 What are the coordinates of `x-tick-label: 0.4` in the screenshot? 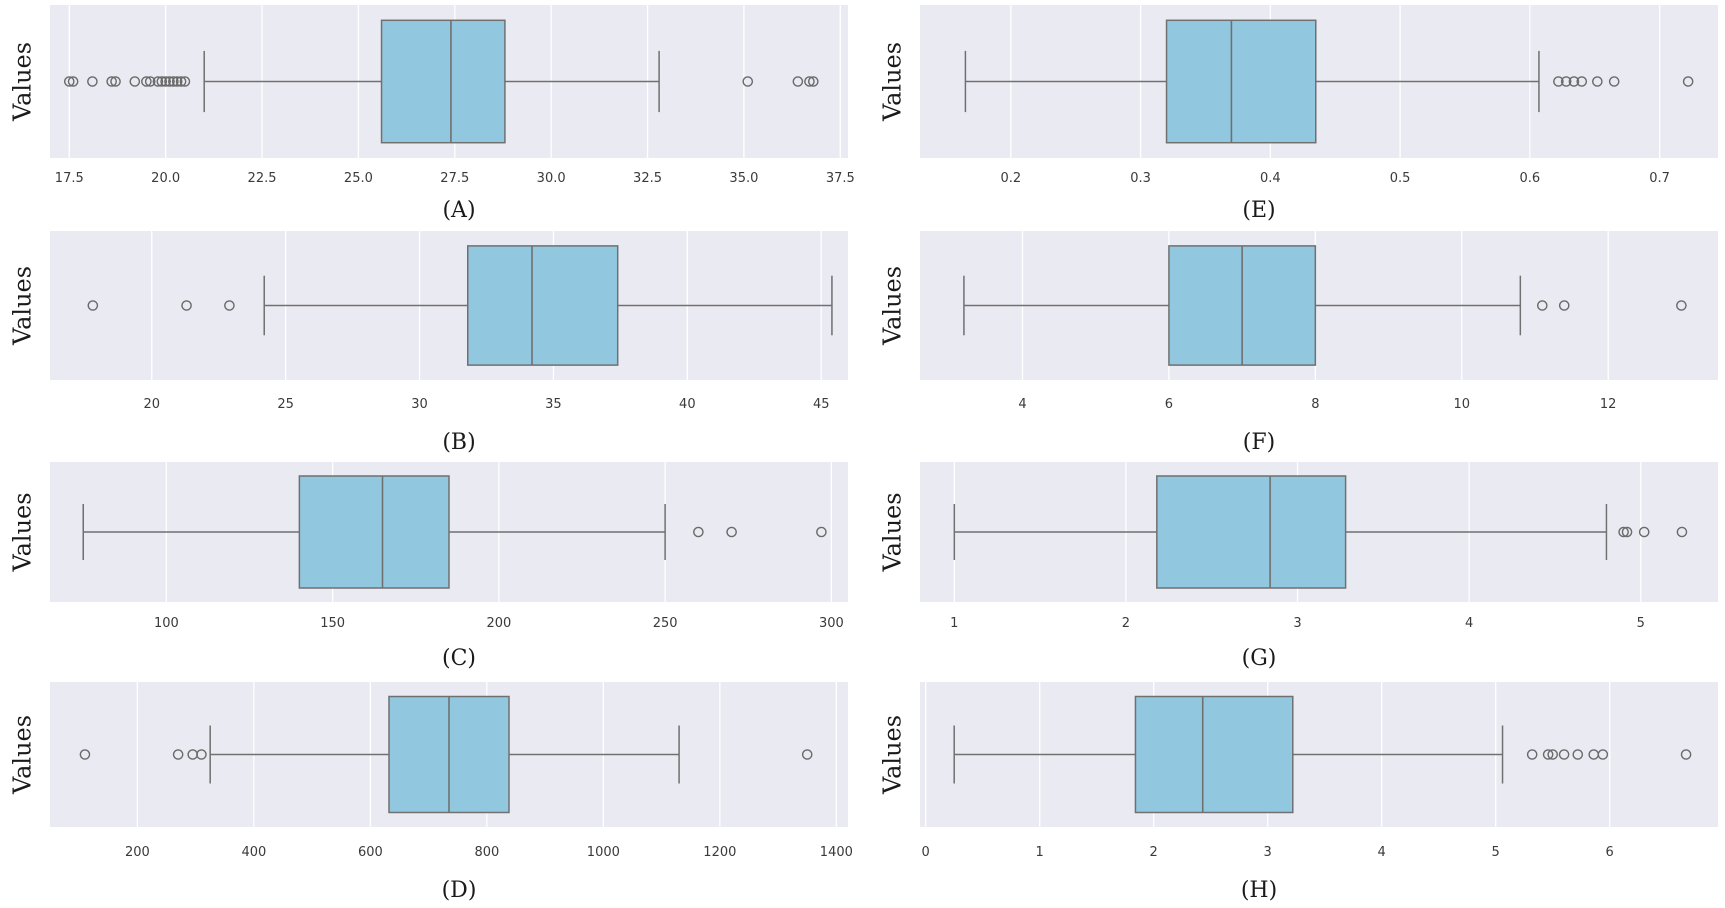 It's located at (1270, 178).